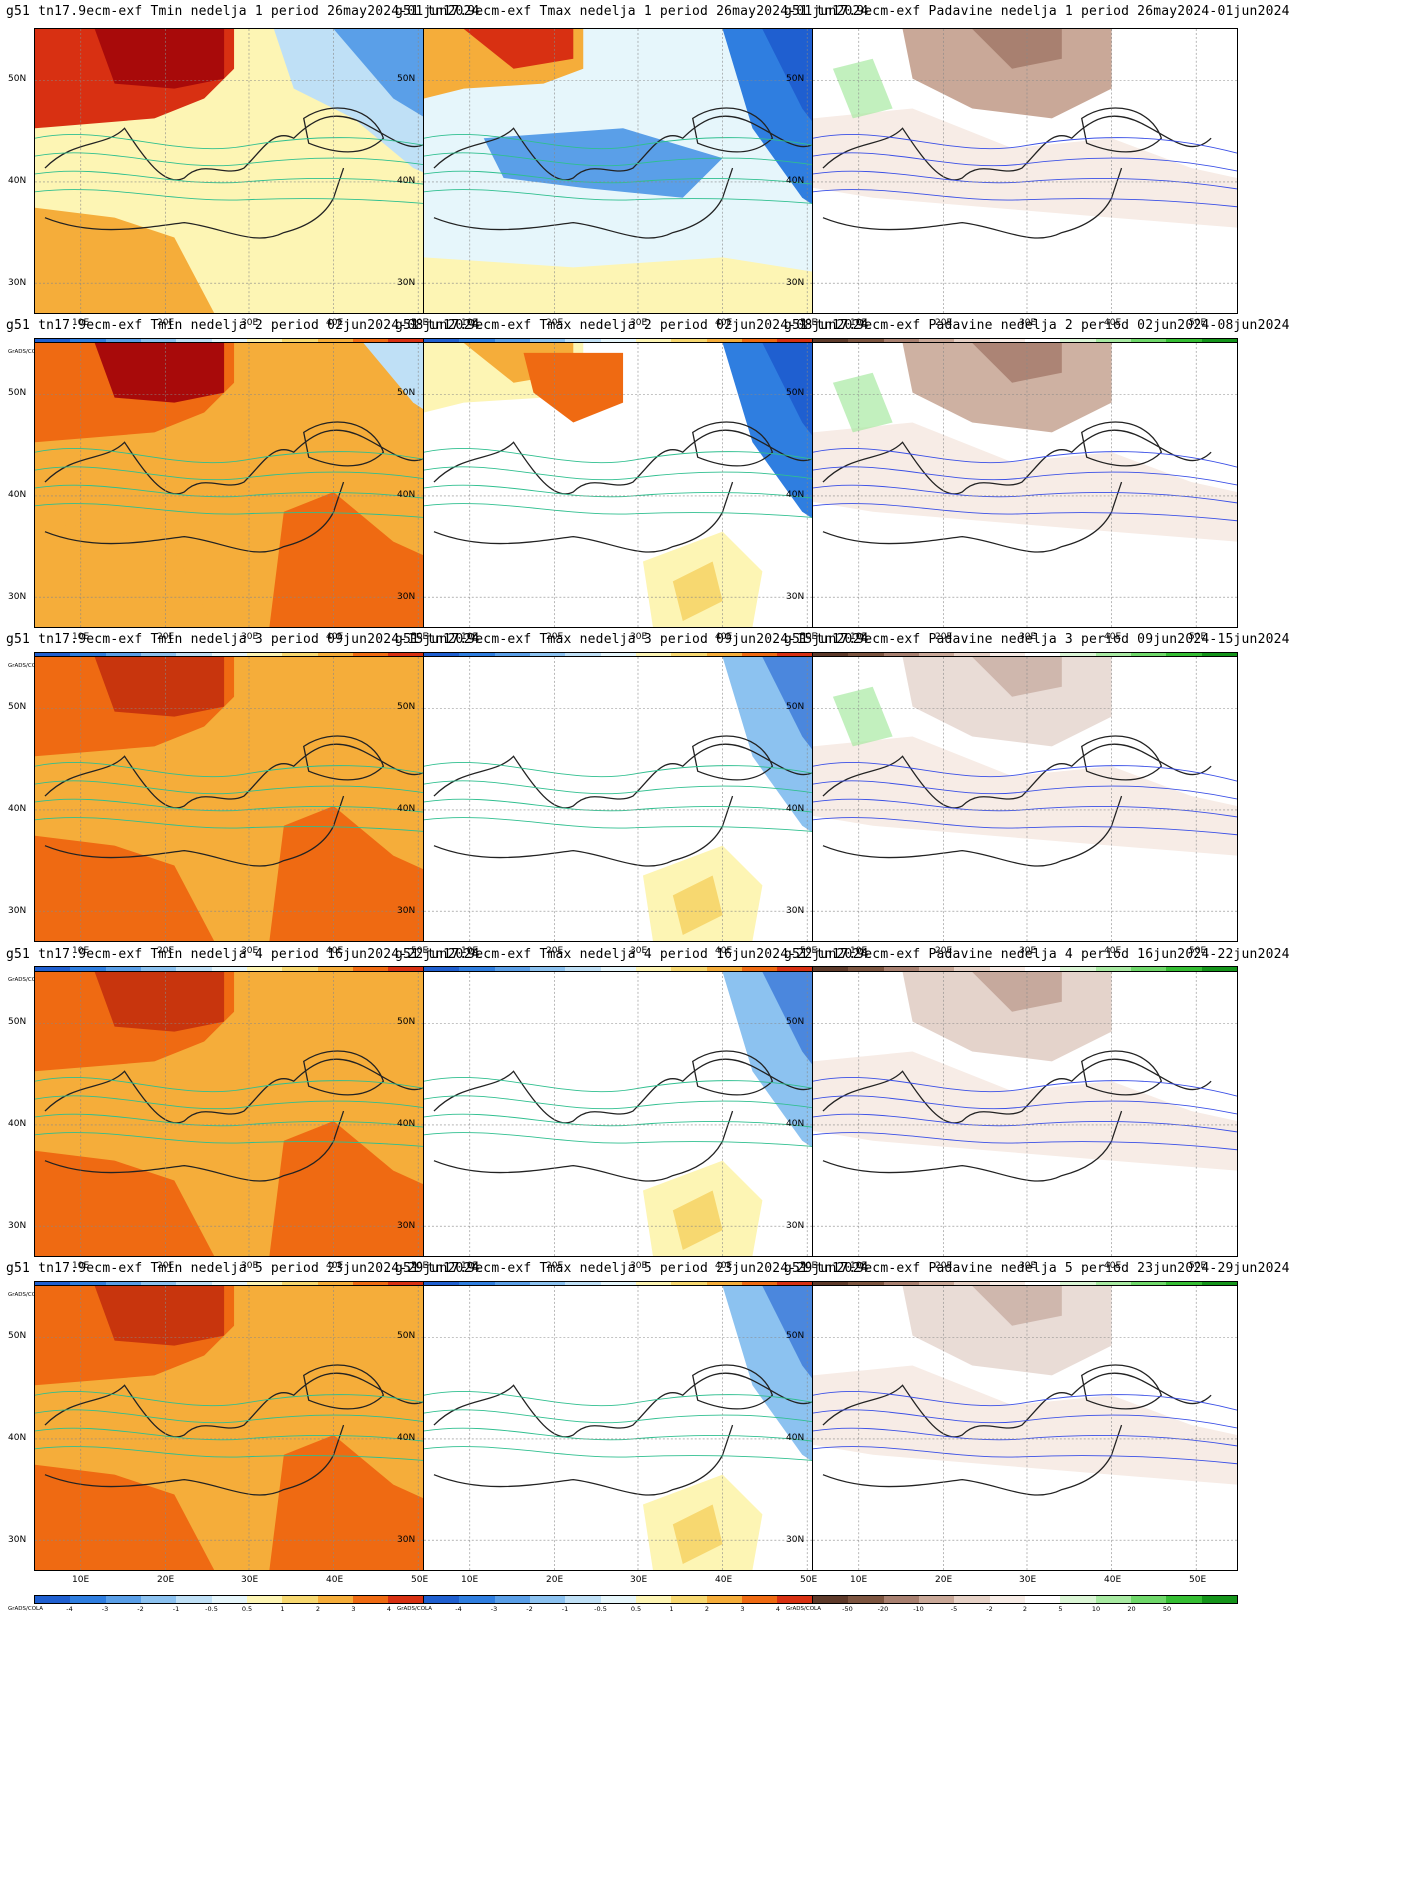 The width and height of the screenshot is (1414, 1895). What do you see at coordinates (389, 1609) in the screenshot?
I see `colorbar-tick-label: 4` at bounding box center [389, 1609].